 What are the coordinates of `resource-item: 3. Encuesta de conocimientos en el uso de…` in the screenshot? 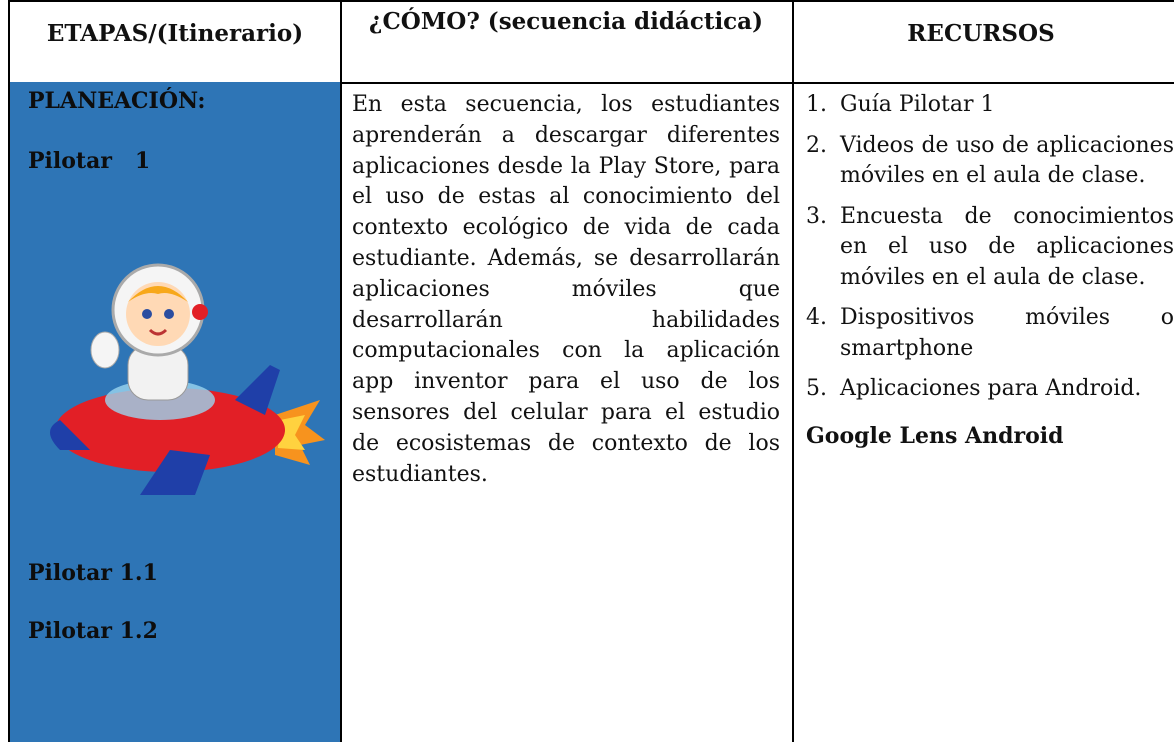 It's located at (990, 248).